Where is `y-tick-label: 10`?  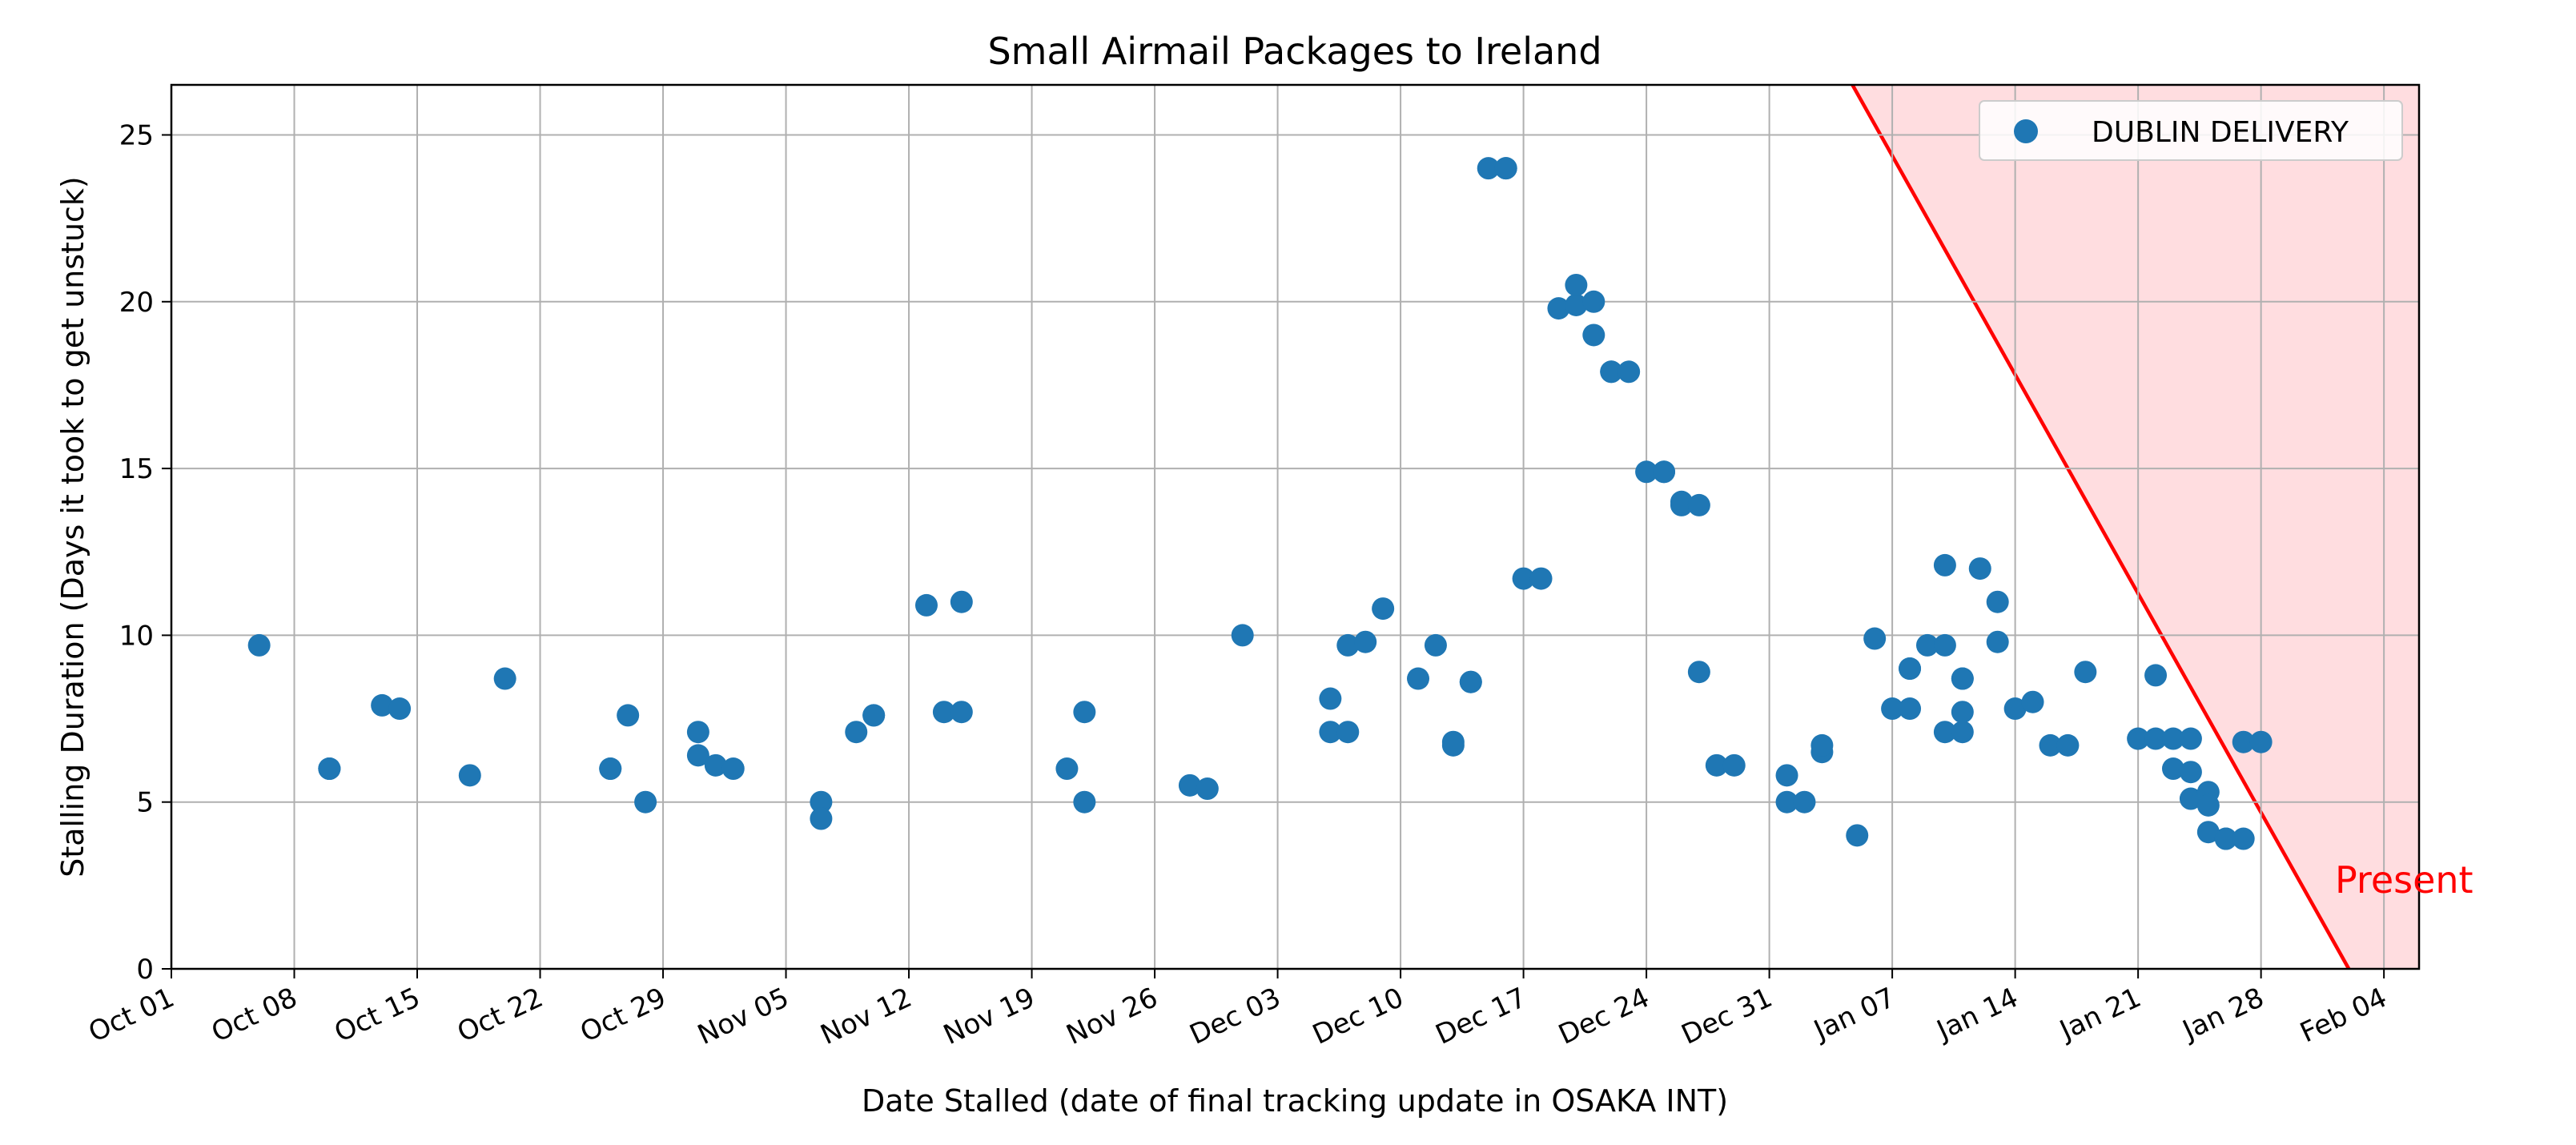 y-tick-label: 10 is located at coordinates (136, 636).